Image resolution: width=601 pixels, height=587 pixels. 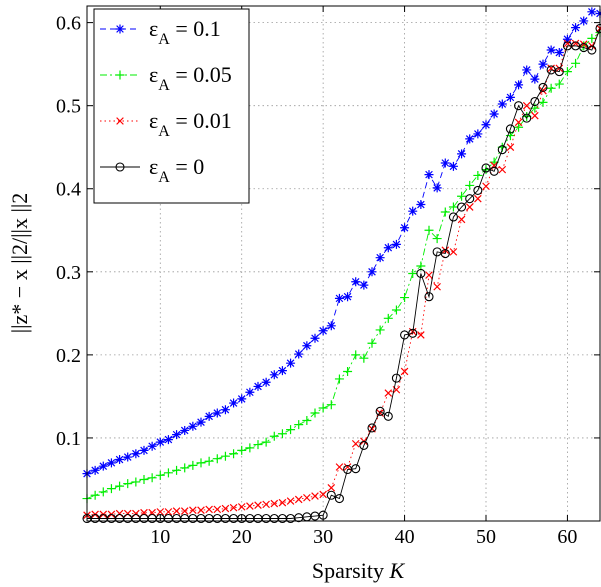 I want to click on x-tick-label: 50, so click(x=486, y=537).